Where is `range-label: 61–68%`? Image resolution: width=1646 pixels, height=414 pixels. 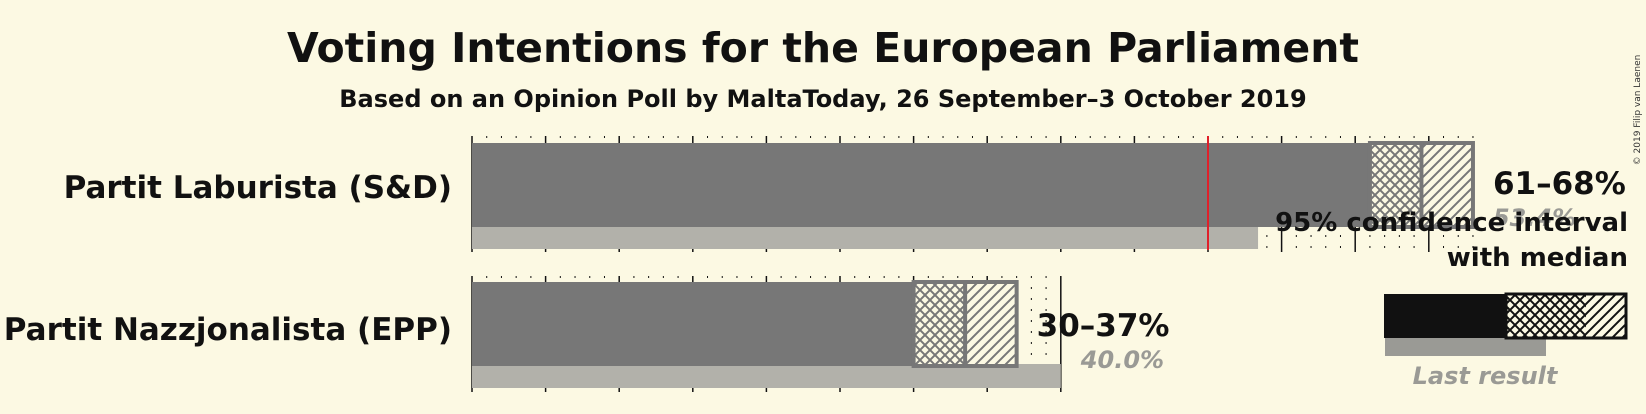 range-label: 61–68% is located at coordinates (1559, 184).